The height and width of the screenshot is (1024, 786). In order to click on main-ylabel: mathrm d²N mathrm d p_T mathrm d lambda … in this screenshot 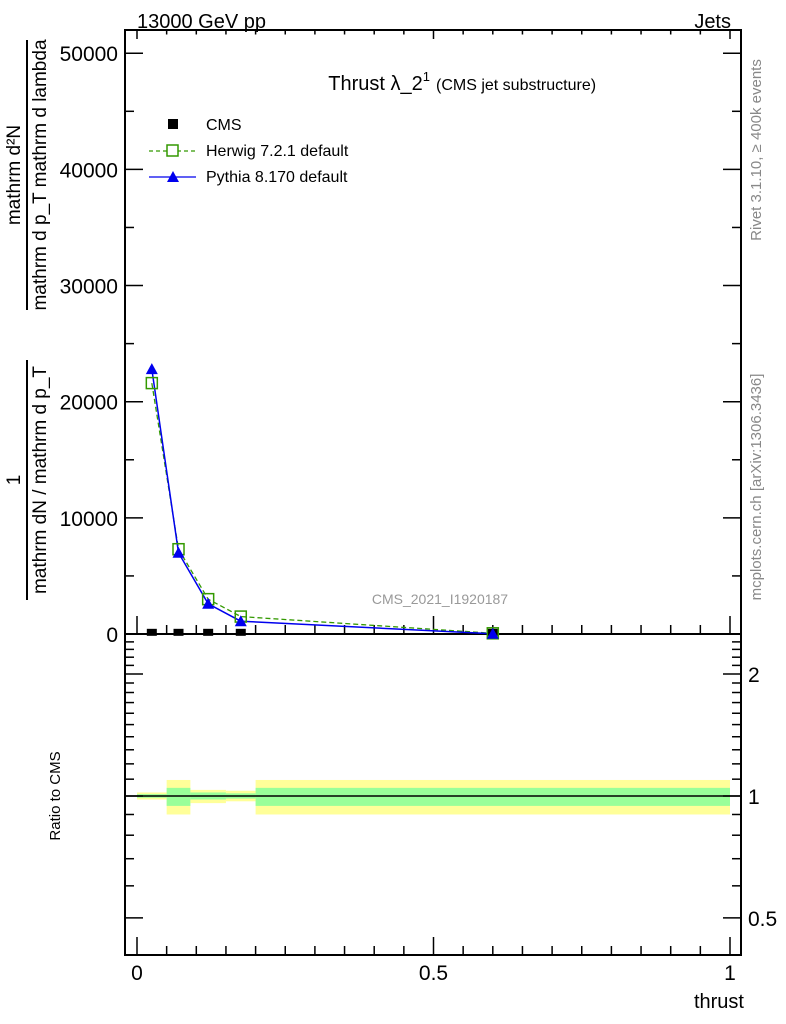, I will do `click(27, 319)`.